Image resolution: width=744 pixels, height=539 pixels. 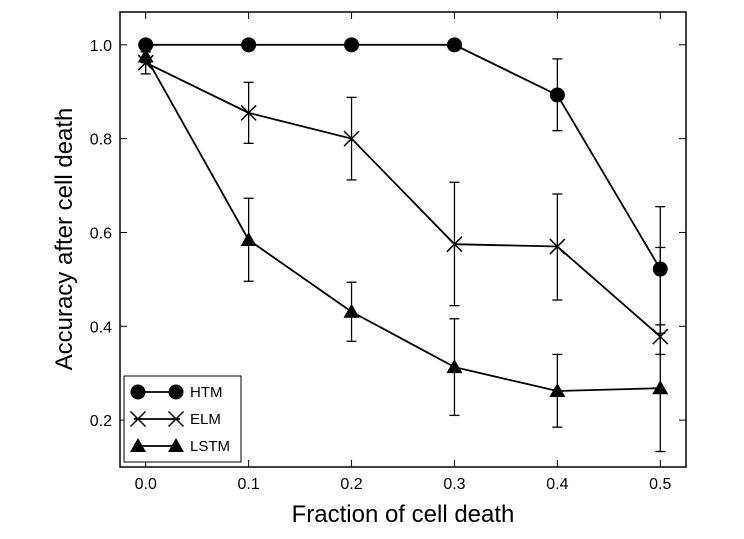 I want to click on y-tick-label: 1.0, so click(x=101, y=46).